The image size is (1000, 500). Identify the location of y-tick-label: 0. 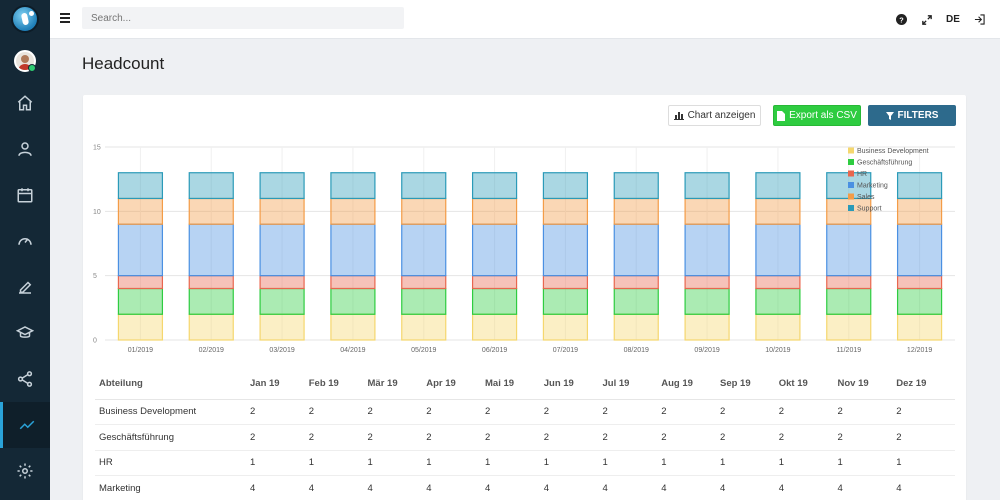
(95, 341).